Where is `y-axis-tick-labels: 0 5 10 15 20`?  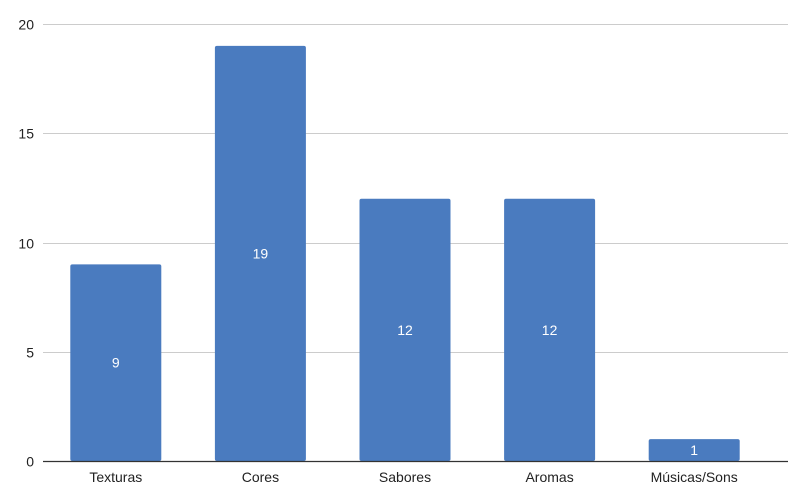 y-axis-tick-labels: 0 5 10 15 20 is located at coordinates (26, 243).